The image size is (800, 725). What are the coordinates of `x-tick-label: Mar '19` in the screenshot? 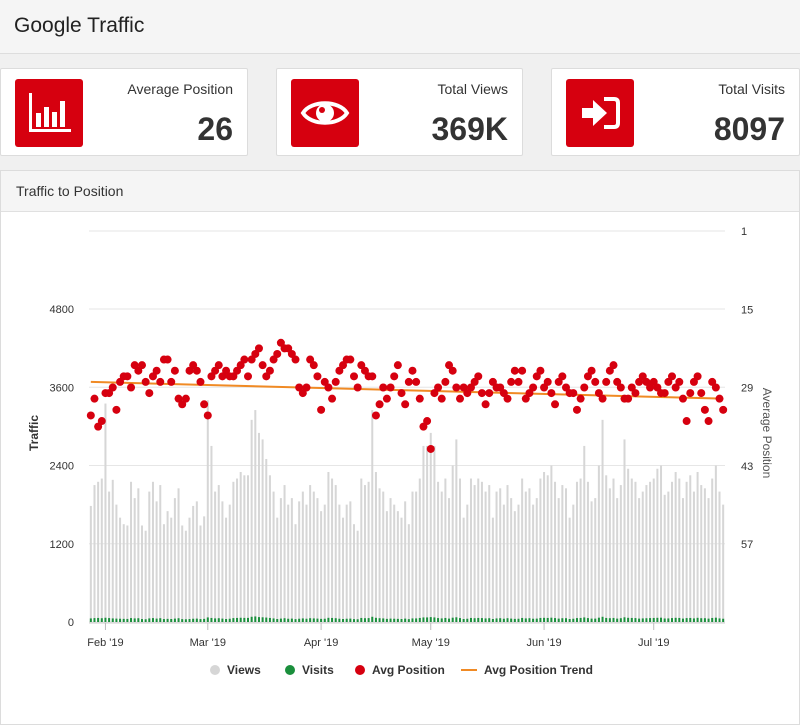 It's located at (208, 643).